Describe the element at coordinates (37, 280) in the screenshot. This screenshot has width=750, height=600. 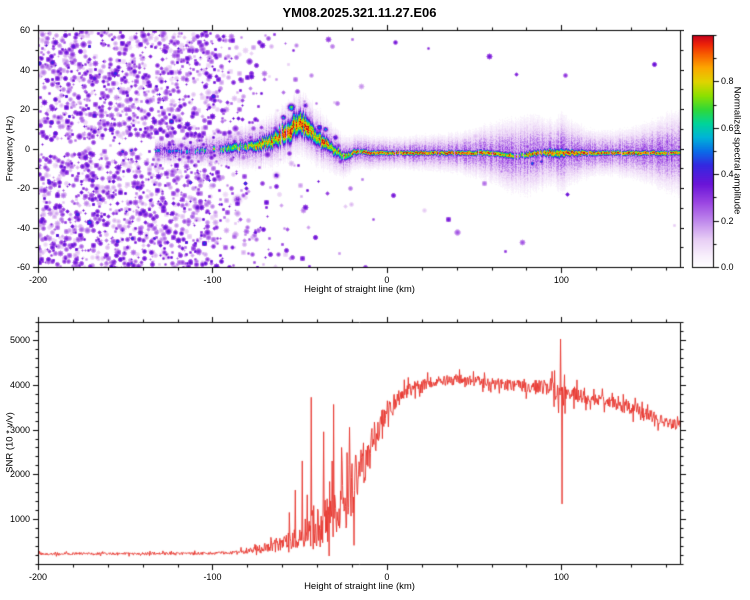
I see `spec-x-tick-label: -200` at that location.